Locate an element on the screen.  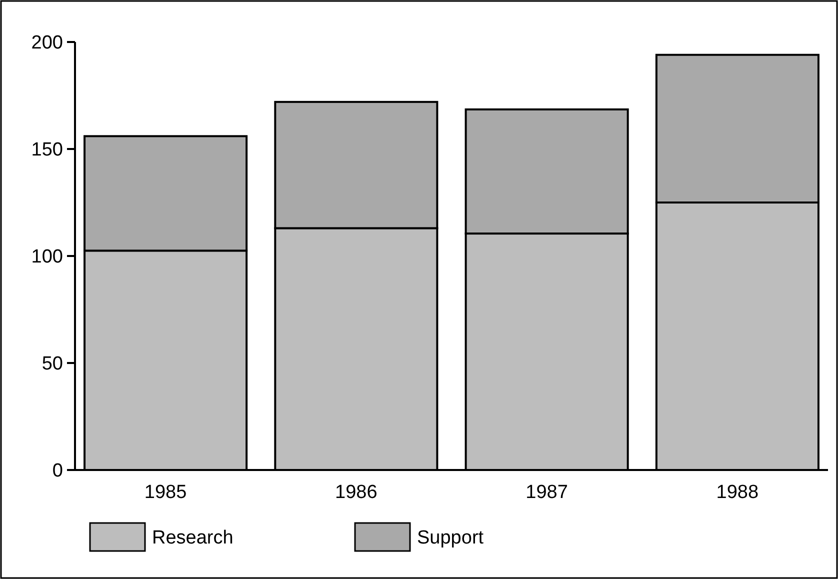
y-tick-label: 100 is located at coordinates (47, 257).